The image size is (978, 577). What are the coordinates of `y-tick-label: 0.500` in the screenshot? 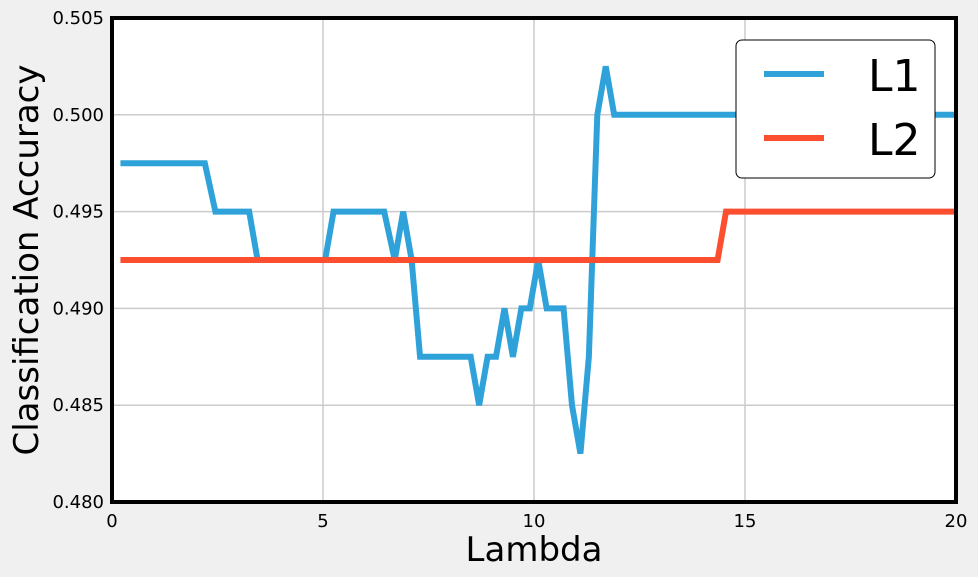 It's located at (78, 115).